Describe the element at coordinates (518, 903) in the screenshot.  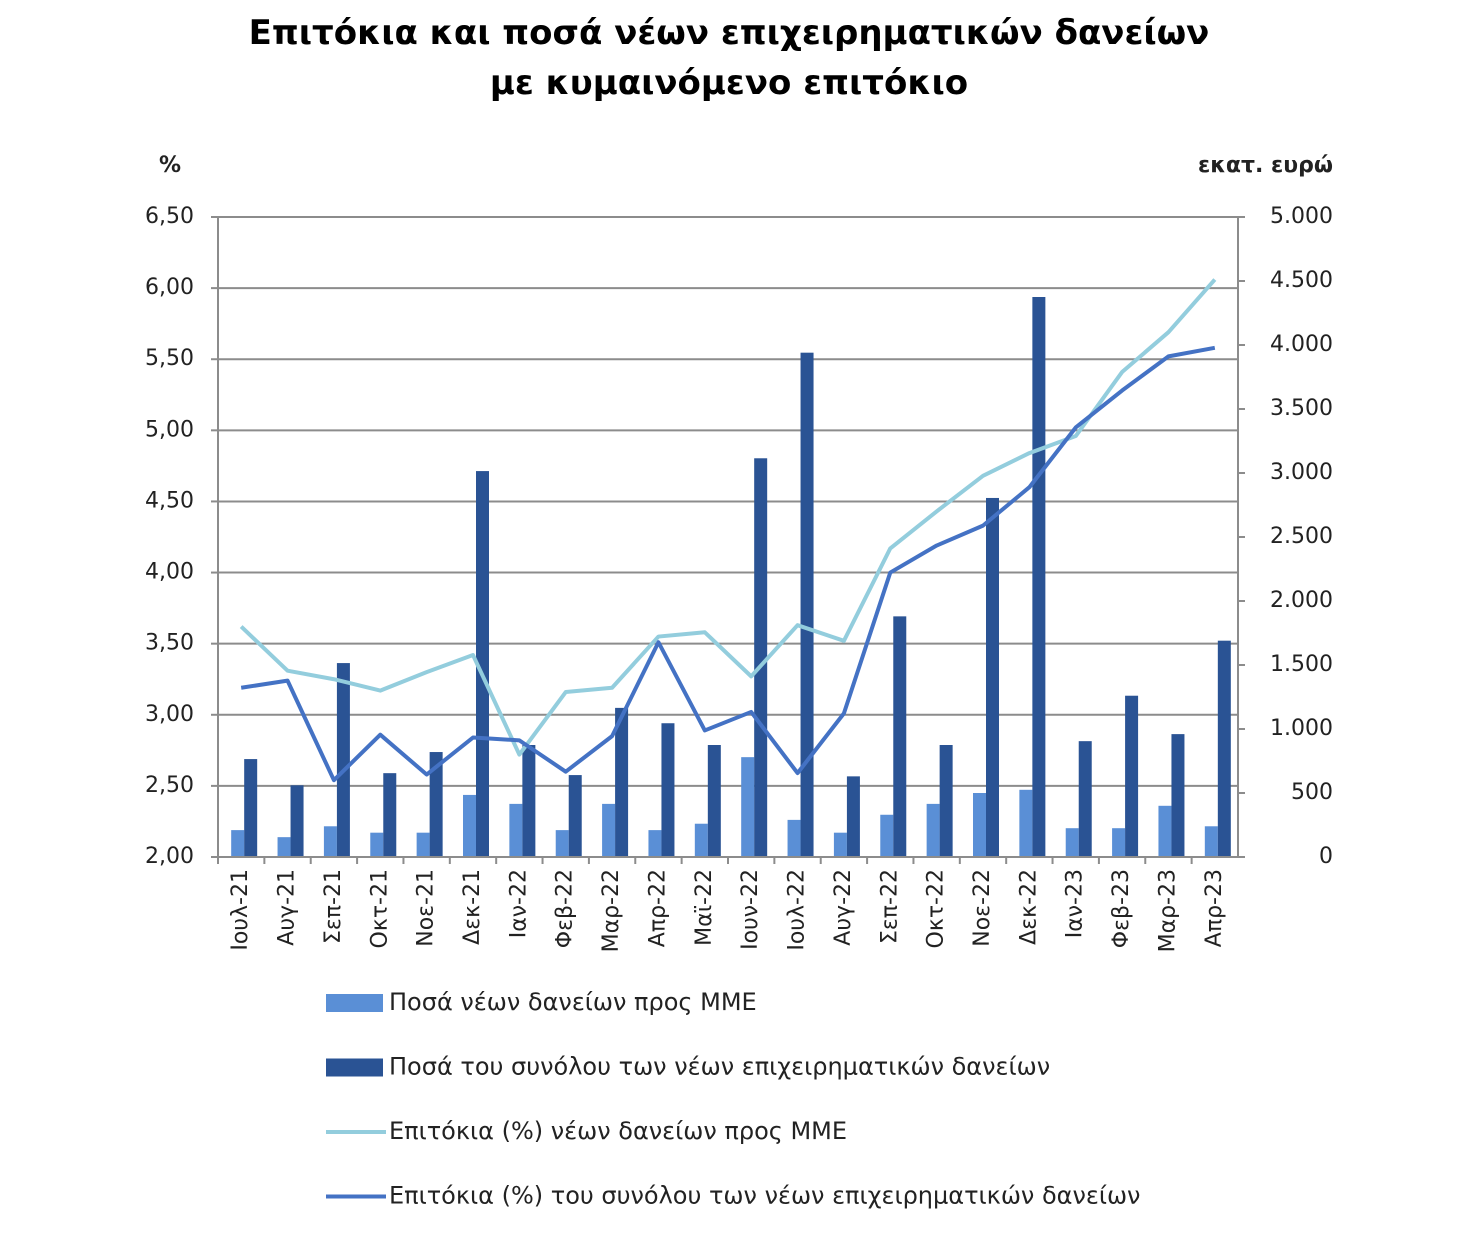
I see `x-tick-label: Ιαν-22` at that location.